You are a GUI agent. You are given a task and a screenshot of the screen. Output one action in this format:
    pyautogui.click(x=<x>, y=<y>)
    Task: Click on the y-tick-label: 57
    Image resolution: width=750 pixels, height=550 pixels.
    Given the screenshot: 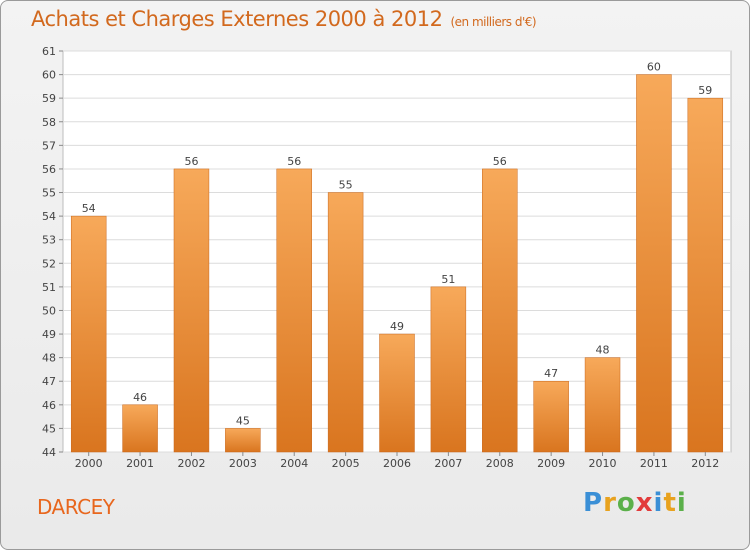 What is the action you would take?
    pyautogui.click(x=49, y=145)
    